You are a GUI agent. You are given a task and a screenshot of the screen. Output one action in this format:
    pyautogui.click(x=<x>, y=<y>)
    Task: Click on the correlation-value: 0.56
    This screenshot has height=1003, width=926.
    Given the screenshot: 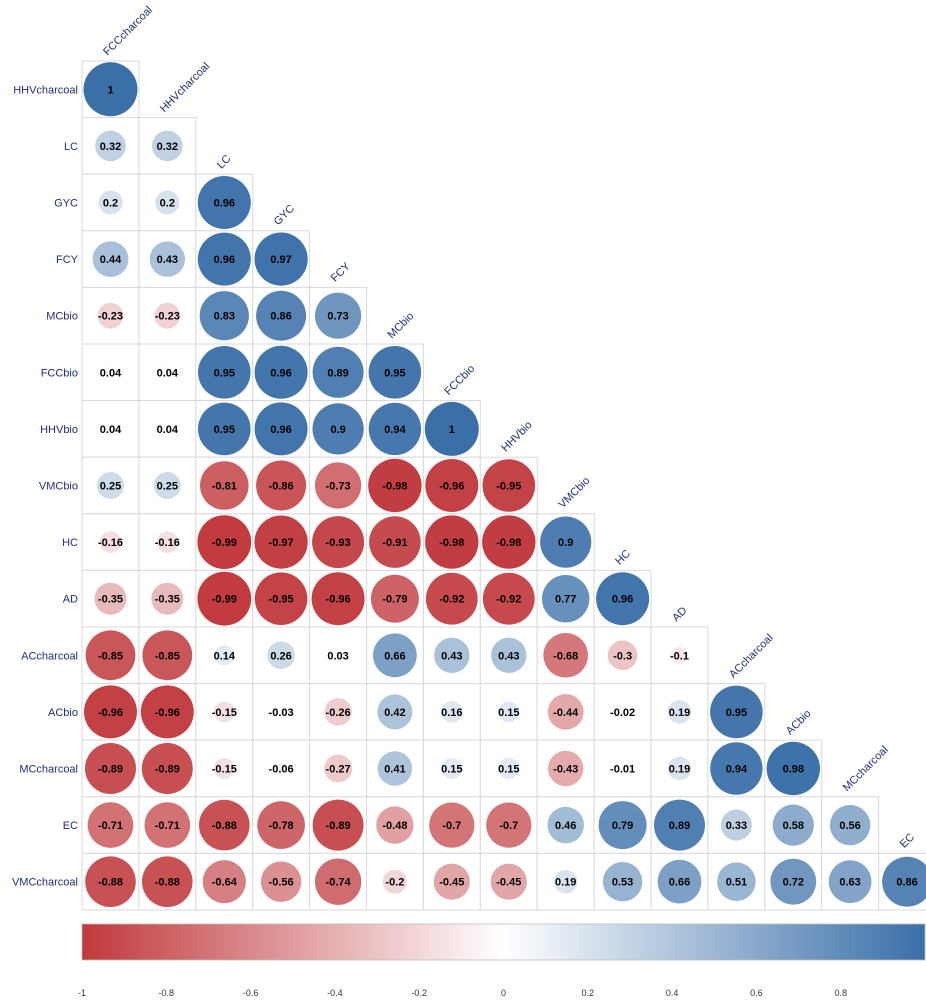 What is the action you would take?
    pyautogui.click(x=849, y=826)
    